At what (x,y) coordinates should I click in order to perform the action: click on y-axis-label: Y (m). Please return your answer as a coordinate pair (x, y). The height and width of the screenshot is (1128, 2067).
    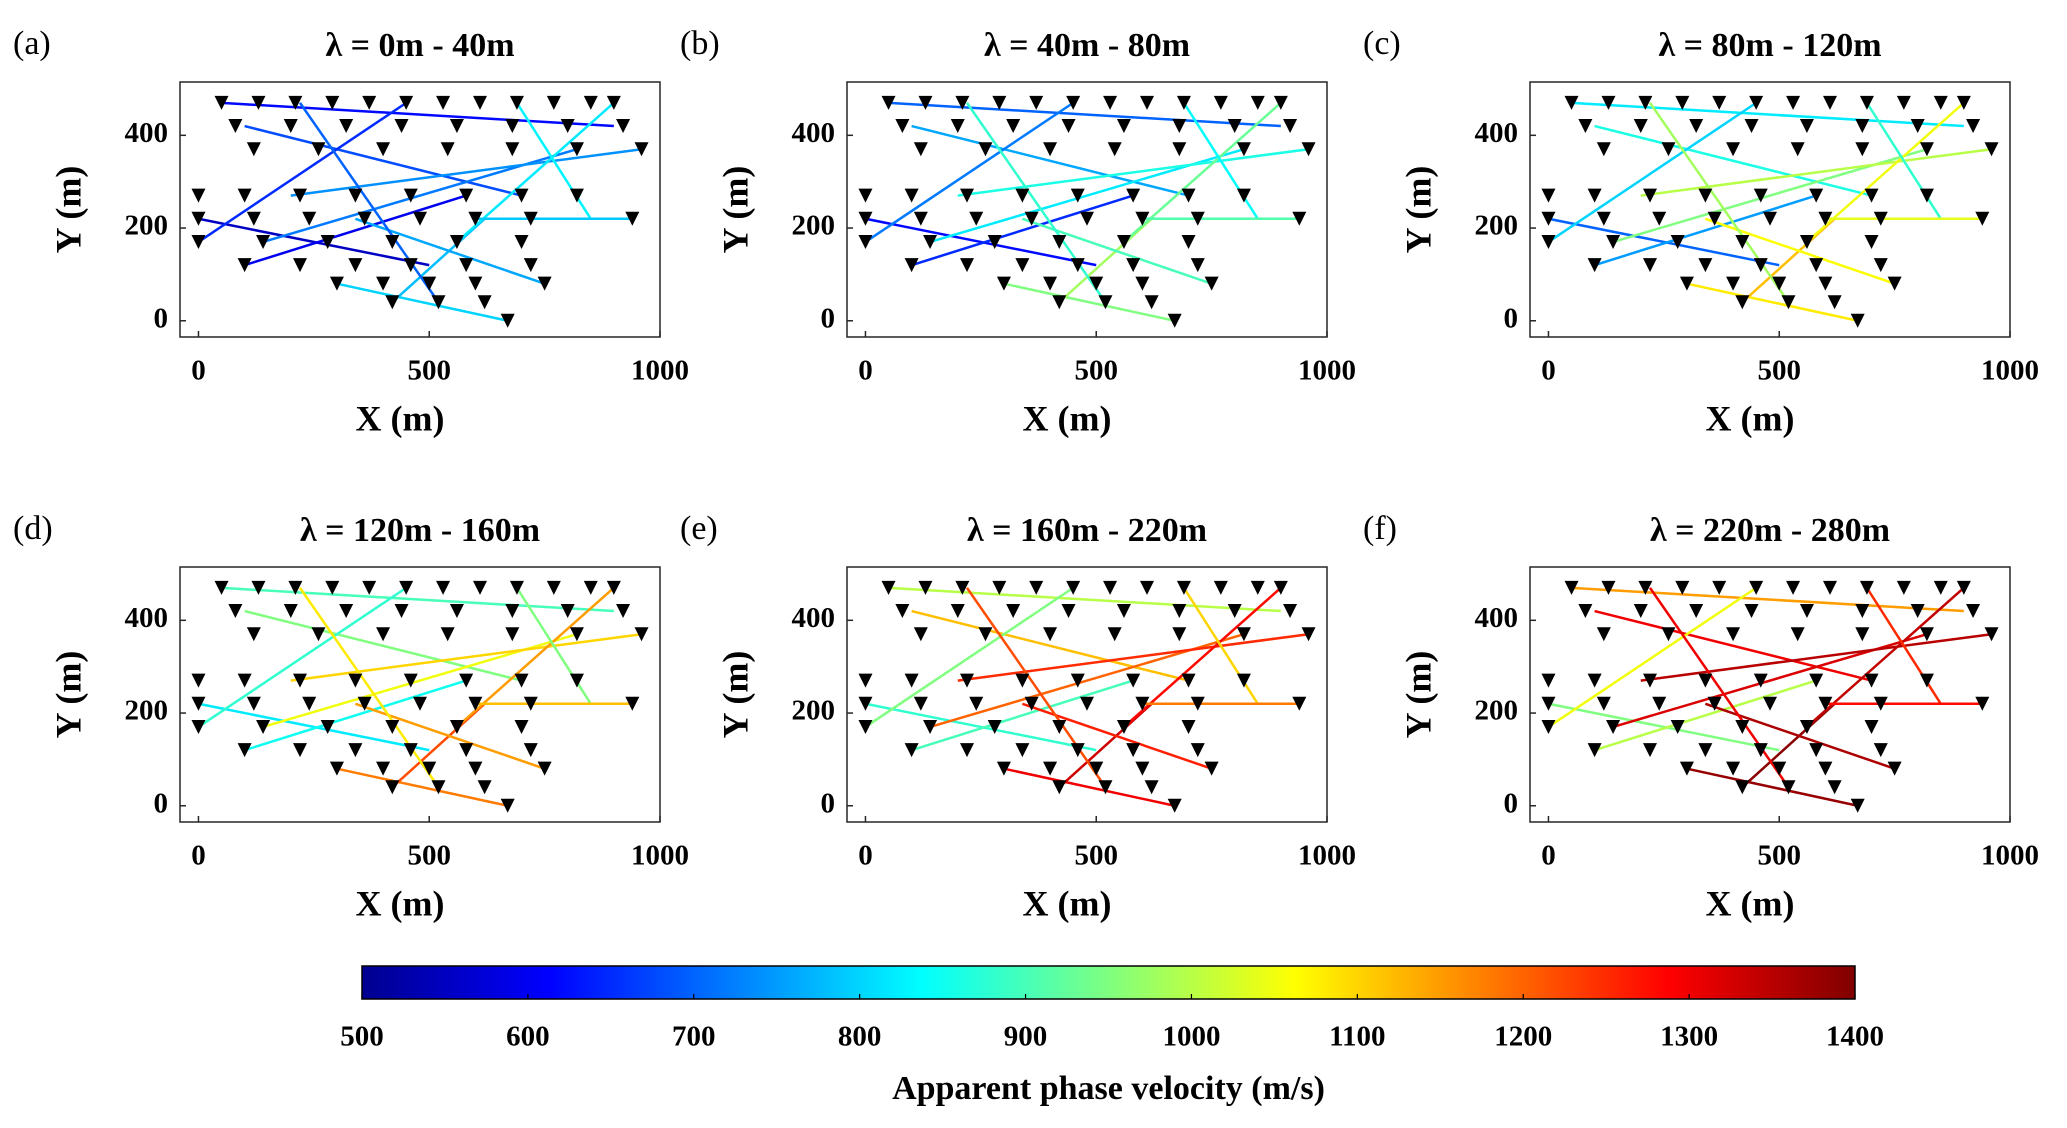
    Looking at the image, I should click on (68, 210).